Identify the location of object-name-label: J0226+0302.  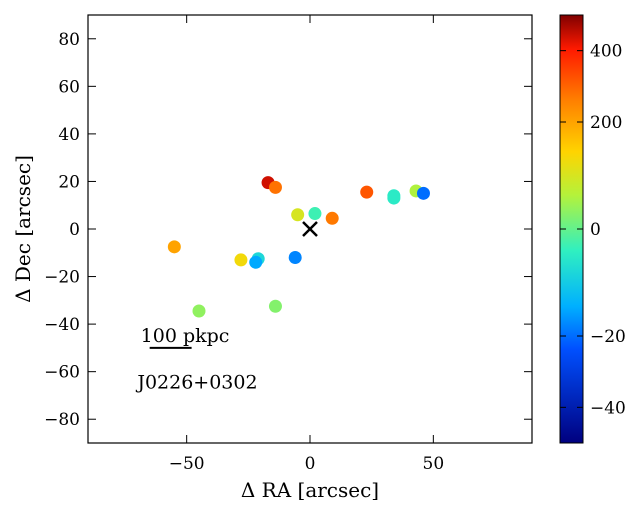
(196, 382).